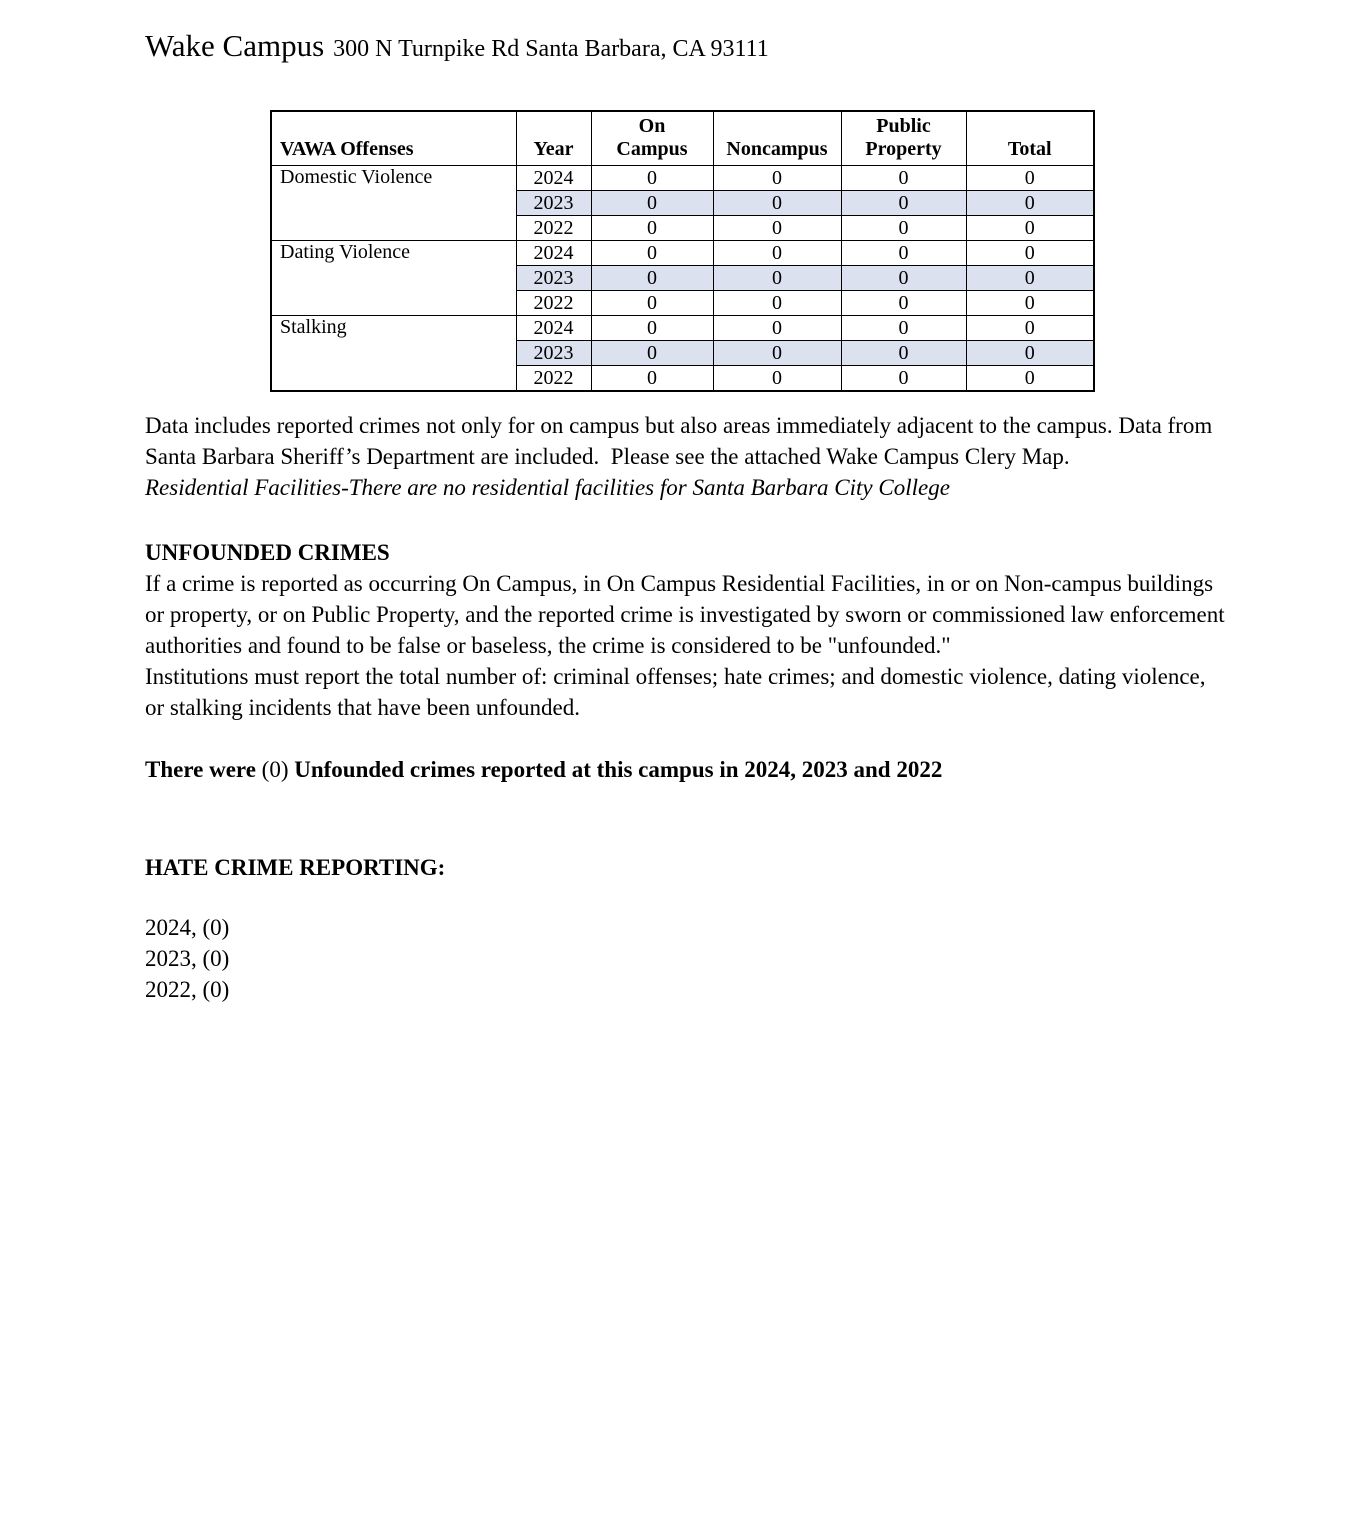  Describe the element at coordinates (235, 45) in the screenshot. I see `campus-name: Wake Campus` at that location.